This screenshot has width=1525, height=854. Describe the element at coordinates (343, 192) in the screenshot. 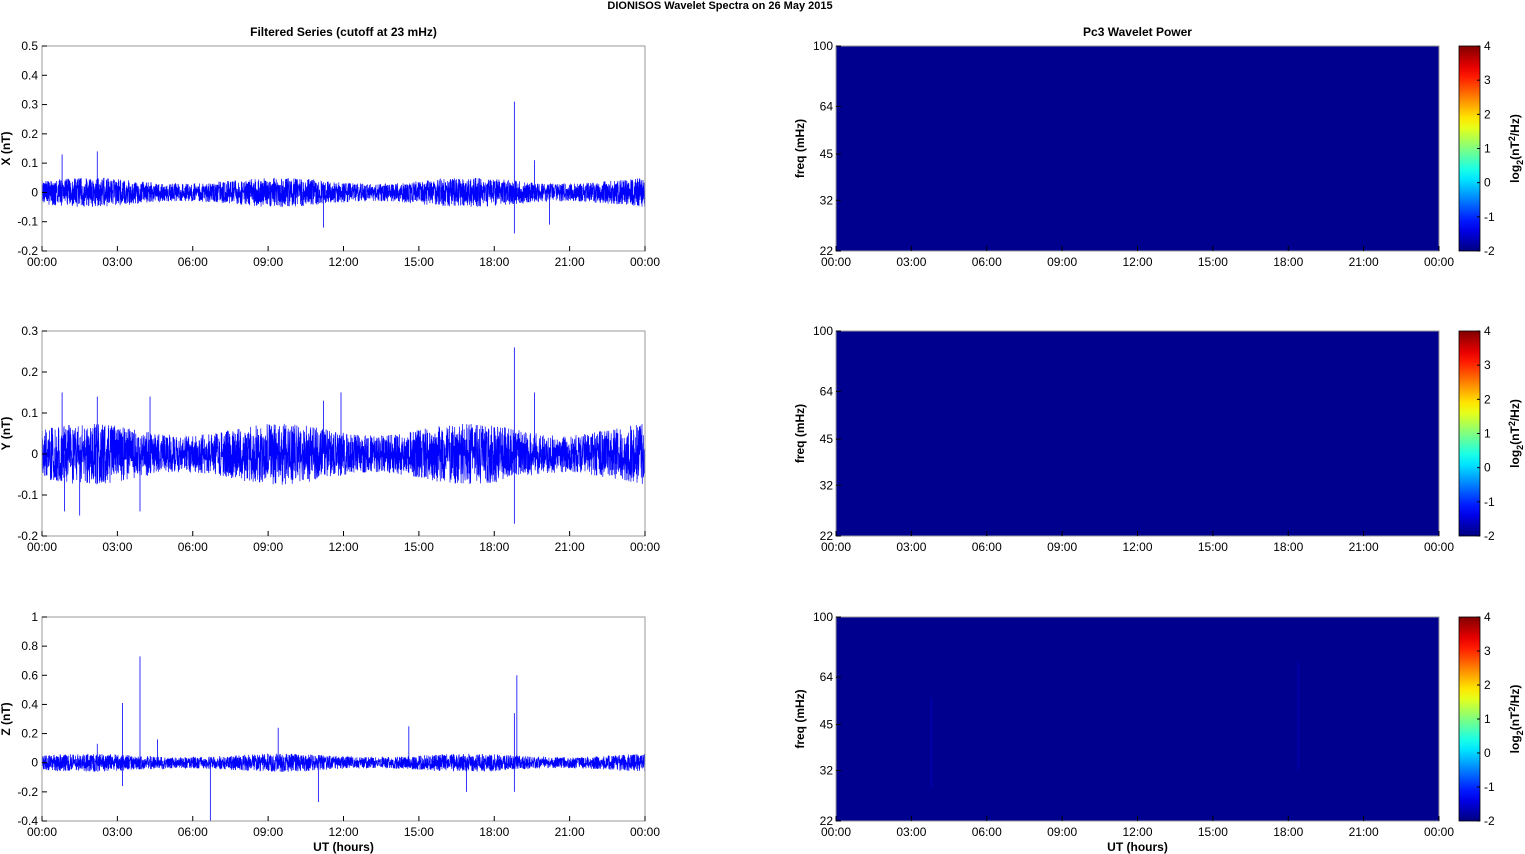

I see `series-x-trace` at that location.